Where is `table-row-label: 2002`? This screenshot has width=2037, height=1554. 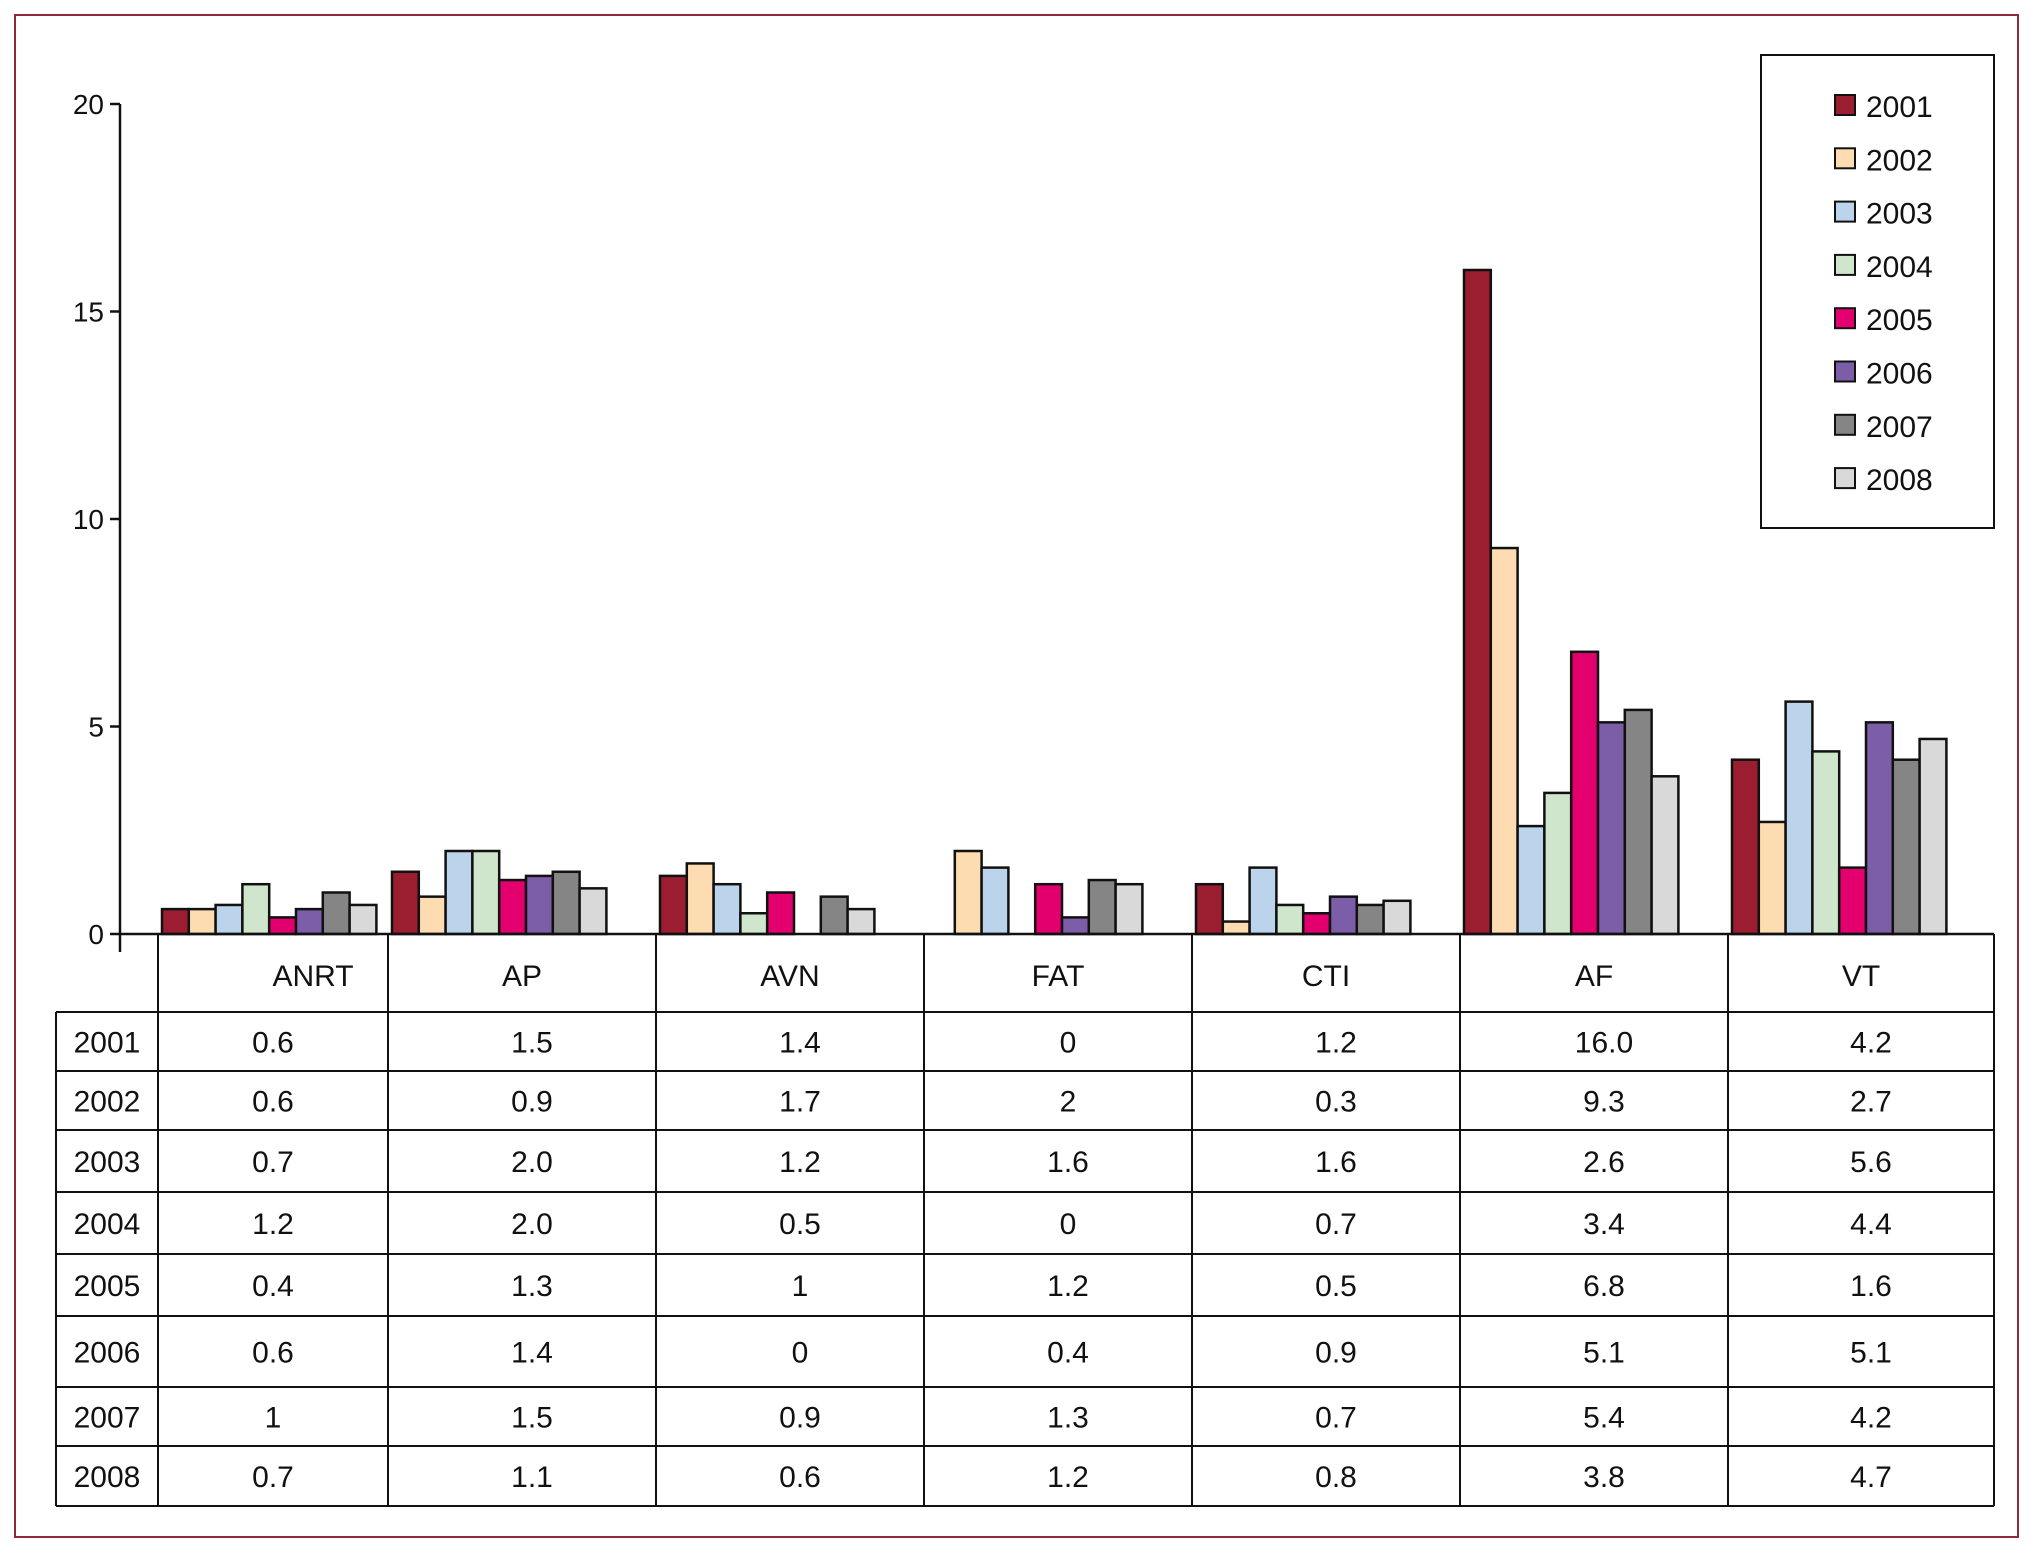 table-row-label: 2002 is located at coordinates (107, 1102).